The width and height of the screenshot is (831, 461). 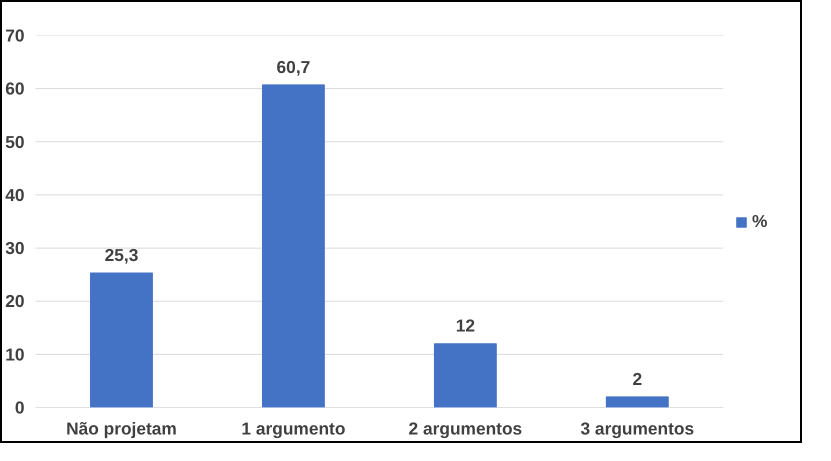 I want to click on y-tick-label: 40, so click(x=15, y=194).